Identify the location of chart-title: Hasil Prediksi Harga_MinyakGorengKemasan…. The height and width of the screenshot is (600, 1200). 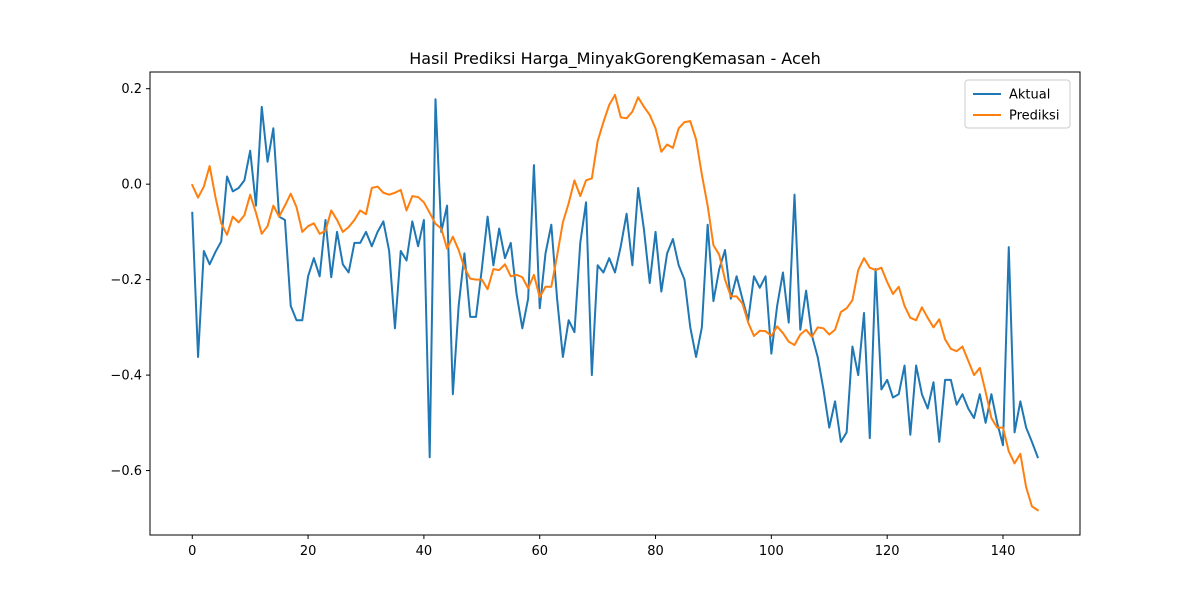
(615, 59).